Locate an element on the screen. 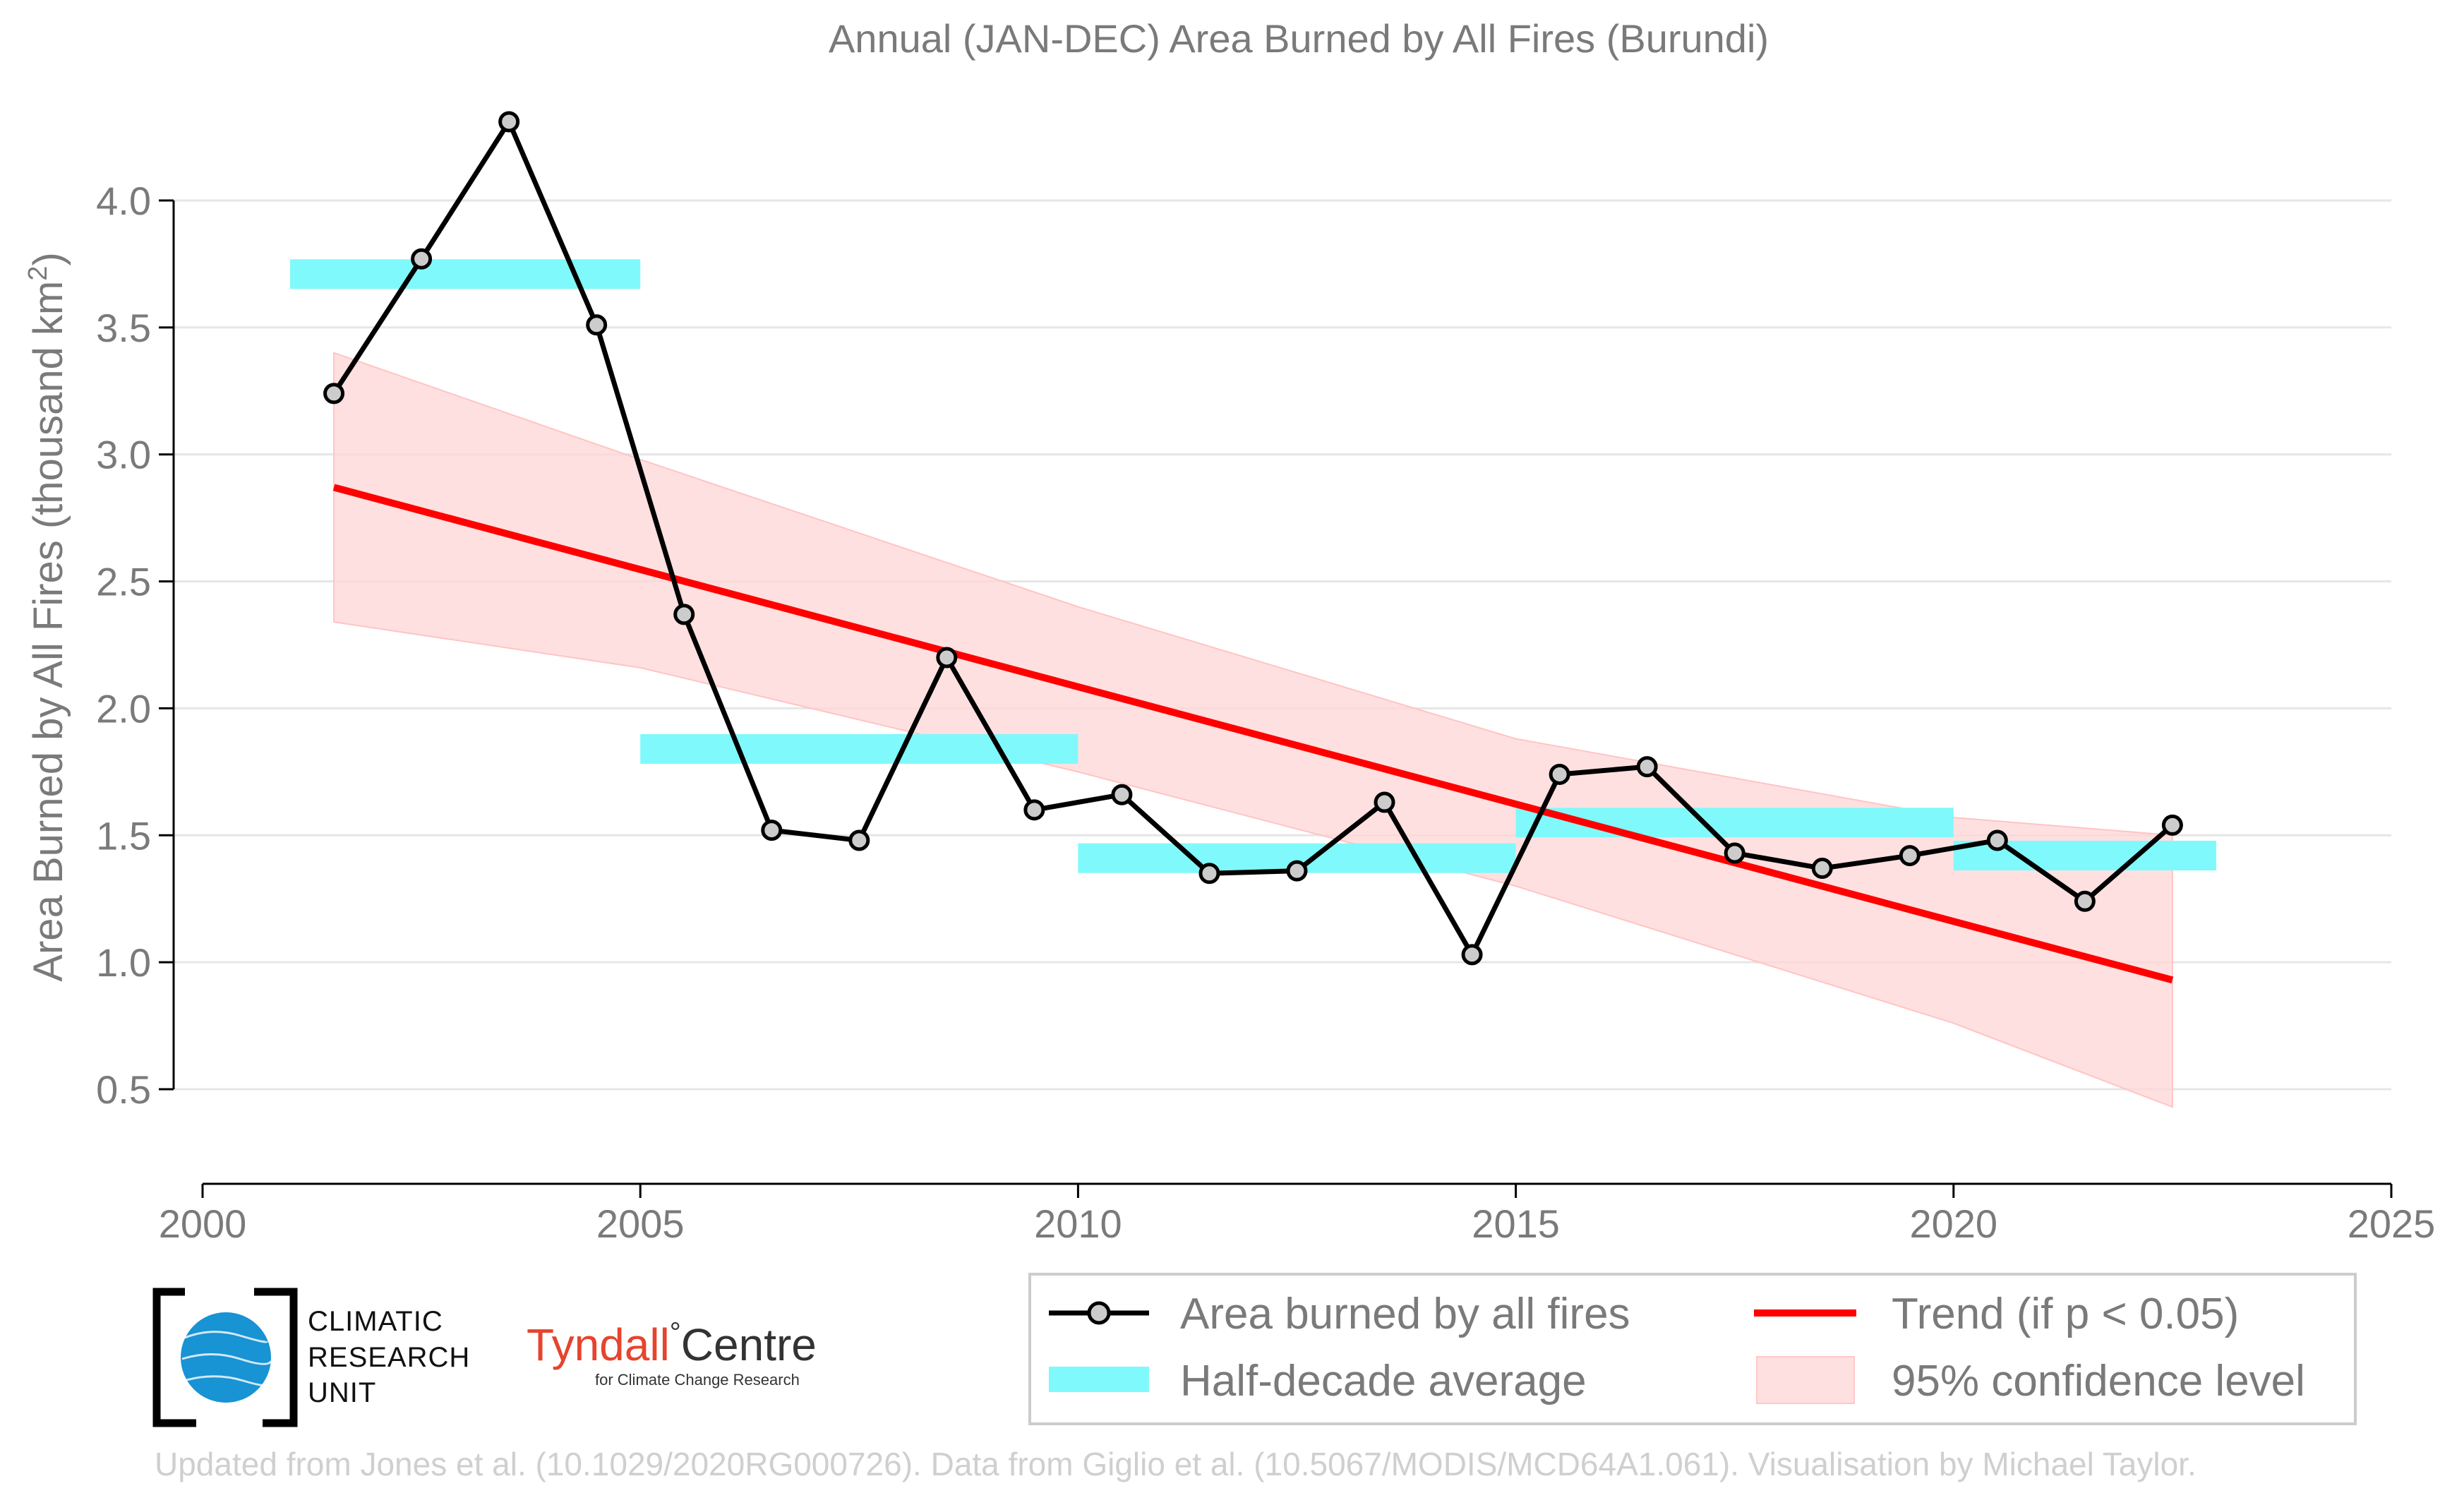  x-tick-label: 2025 is located at coordinates (2392, 1223).